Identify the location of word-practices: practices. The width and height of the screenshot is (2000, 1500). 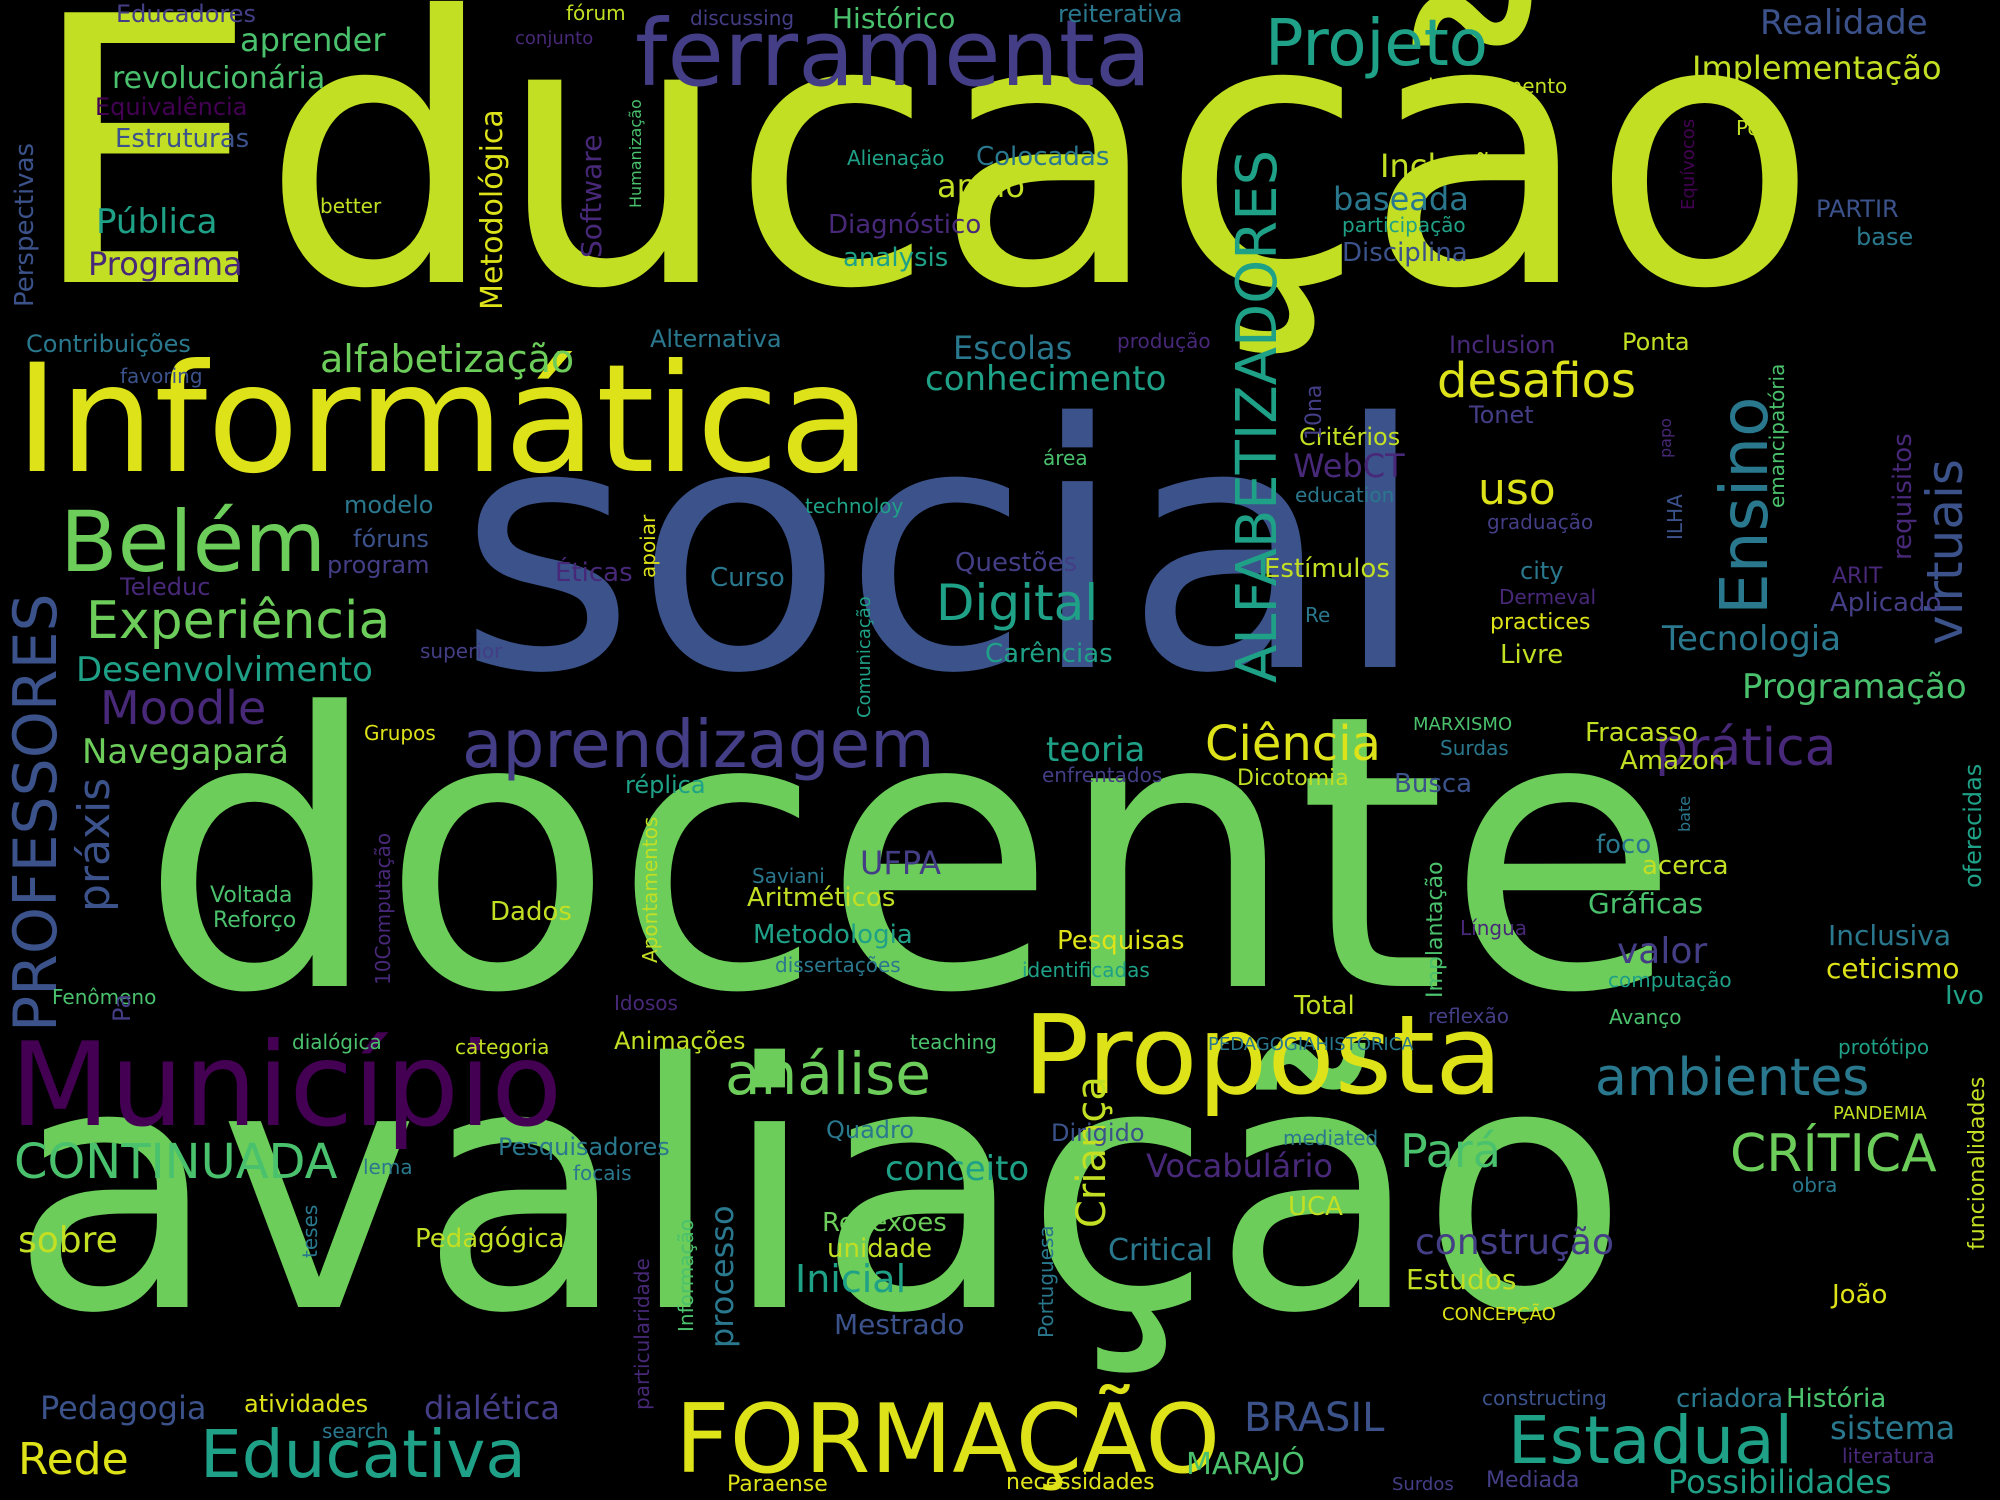
(1540, 622).